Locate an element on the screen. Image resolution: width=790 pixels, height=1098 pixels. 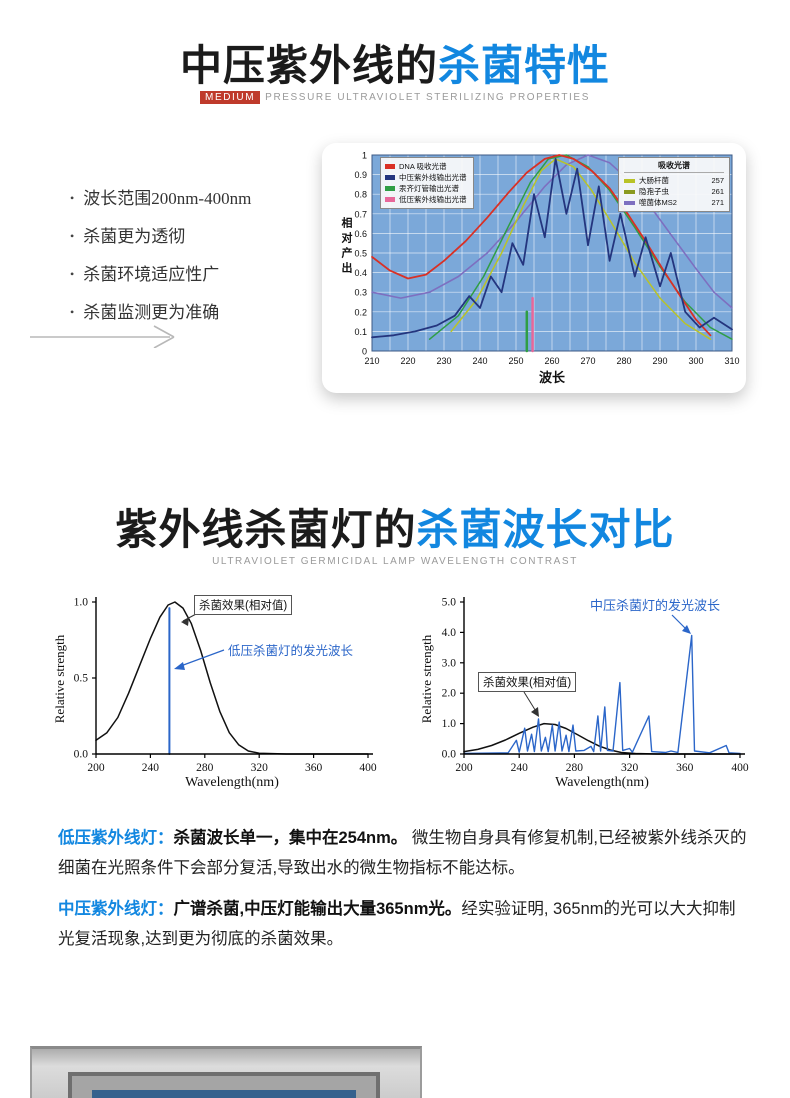
svg-text: 0.2 is located at coordinates (360, 312).